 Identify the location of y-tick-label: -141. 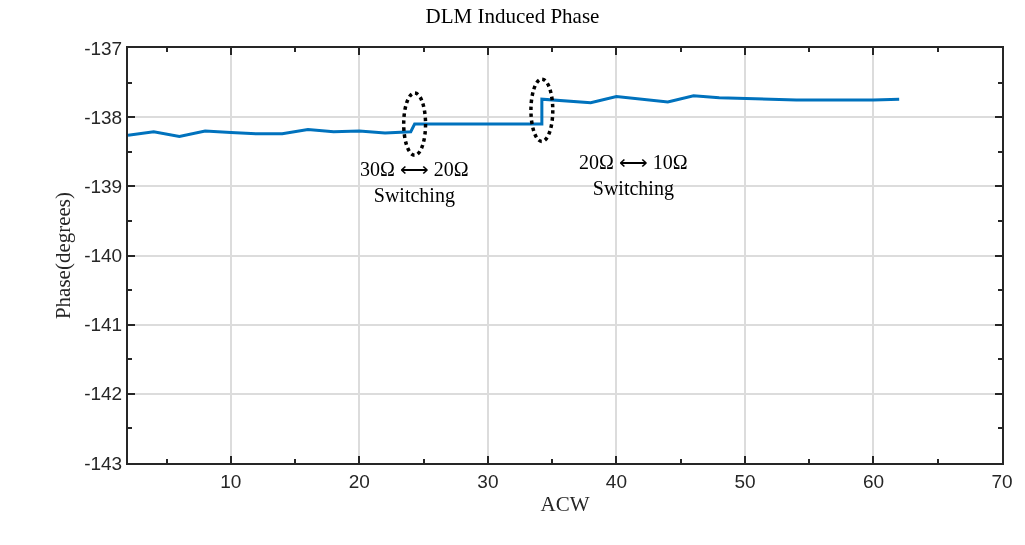
(103, 325).